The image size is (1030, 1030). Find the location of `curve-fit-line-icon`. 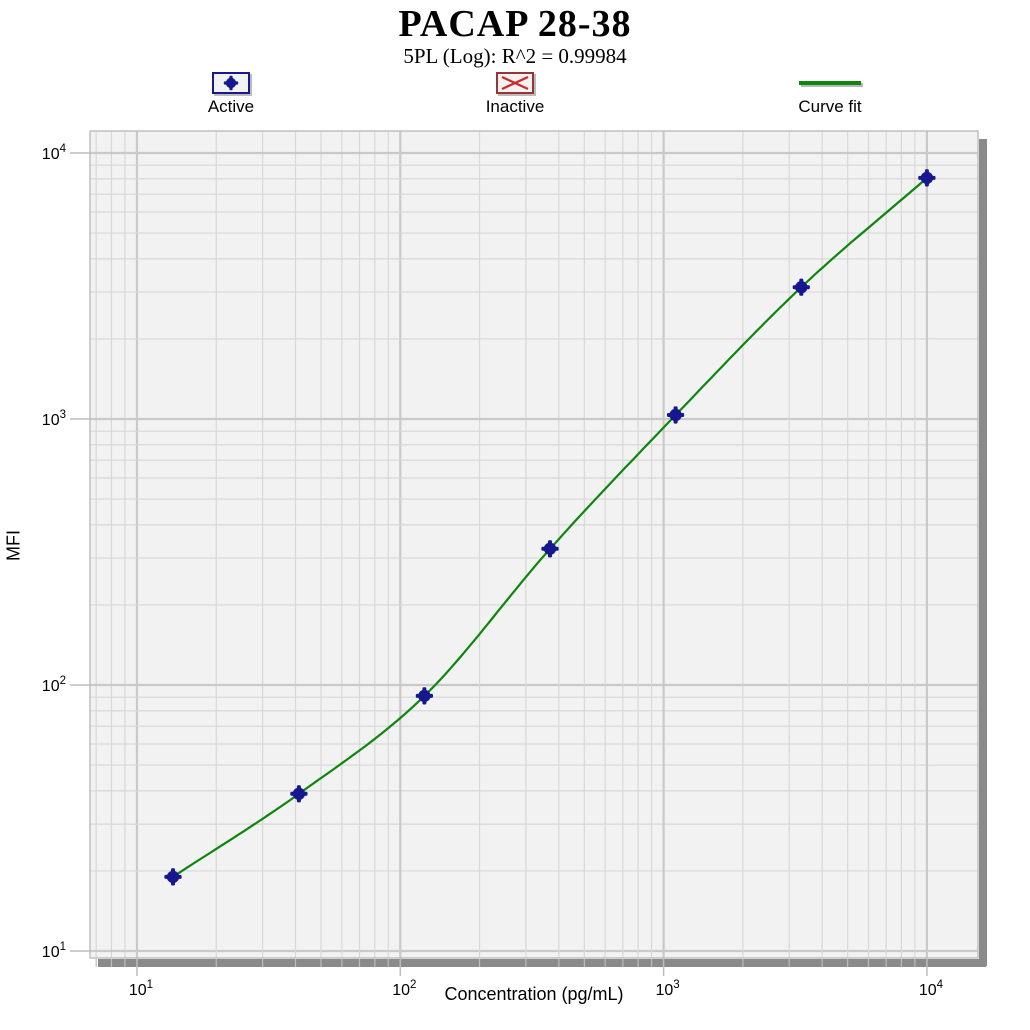

curve-fit-line-icon is located at coordinates (830, 83).